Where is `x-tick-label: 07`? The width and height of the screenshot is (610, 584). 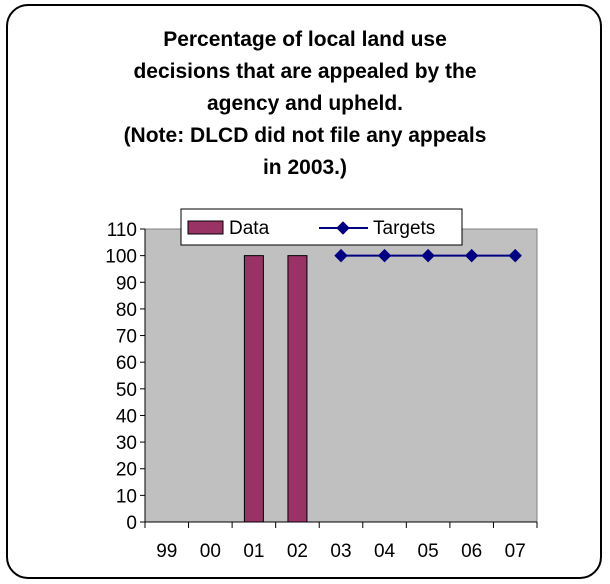
x-tick-label: 07 is located at coordinates (515, 551).